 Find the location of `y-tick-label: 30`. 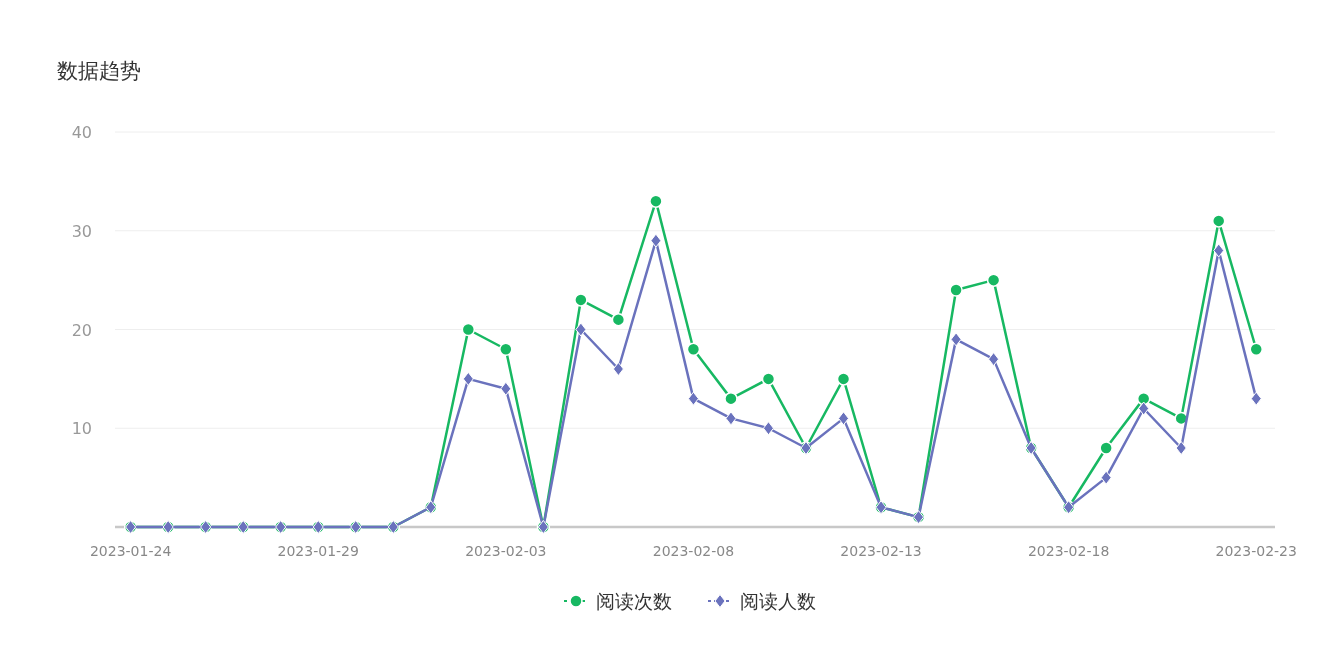

y-tick-label: 30 is located at coordinates (81, 231).